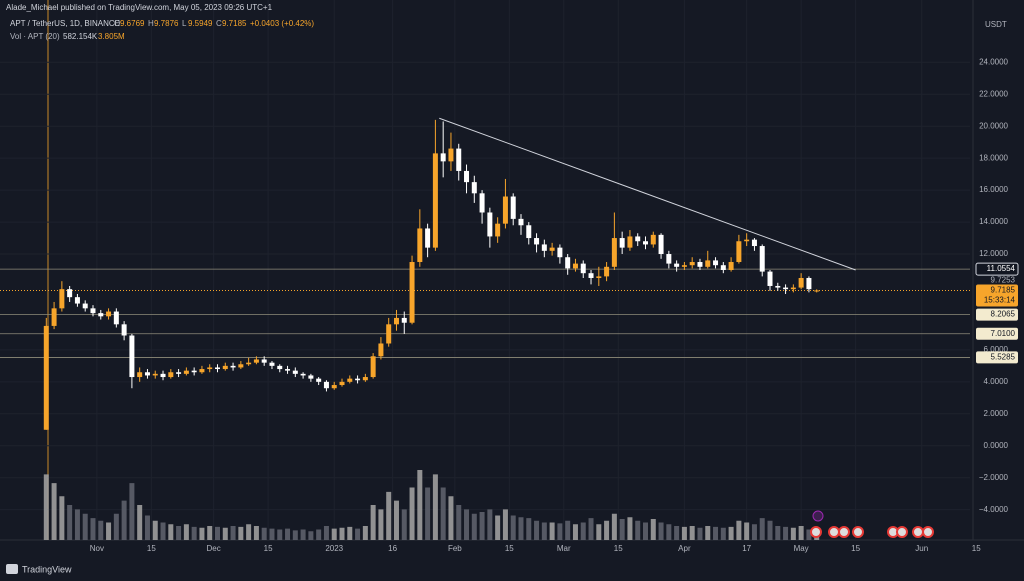 This screenshot has width=1024, height=581. Describe the element at coordinates (993, 253) in the screenshot. I see `y-tick-label: 12.0000` at that location.